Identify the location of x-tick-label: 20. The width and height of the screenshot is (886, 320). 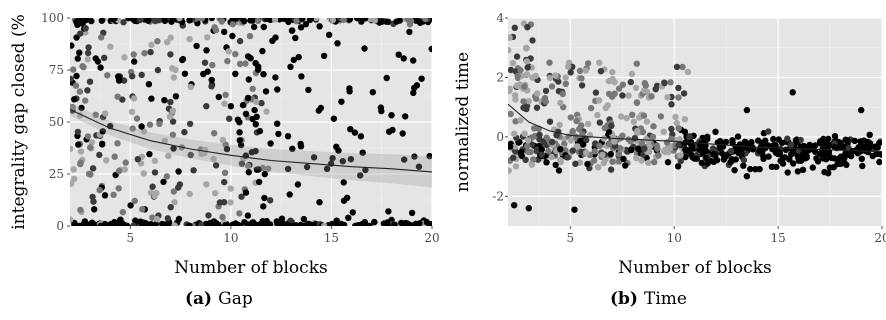
(880, 238).